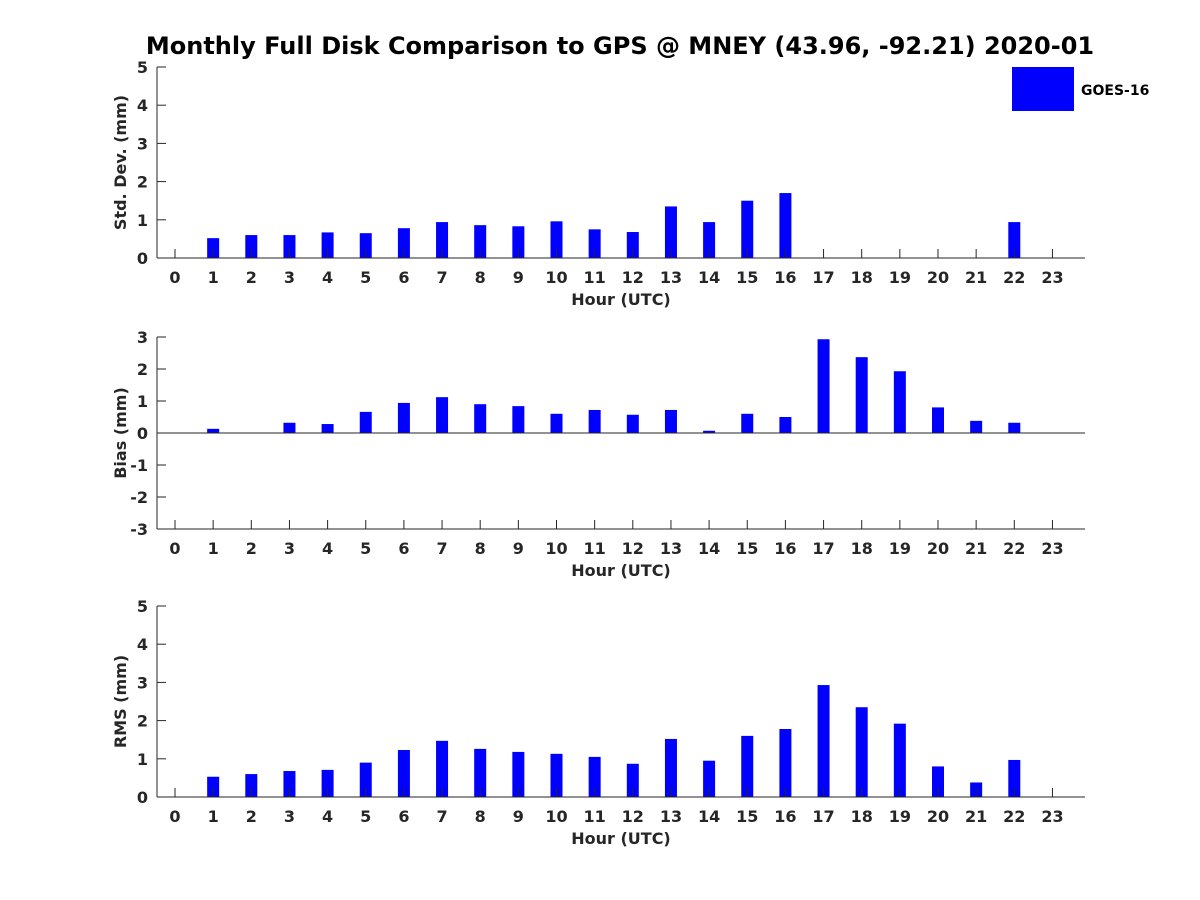 Image resolution: width=1200 pixels, height=900 pixels. I want to click on std-dev-y-axis-label: Std. Dev. (mm), so click(120, 162).